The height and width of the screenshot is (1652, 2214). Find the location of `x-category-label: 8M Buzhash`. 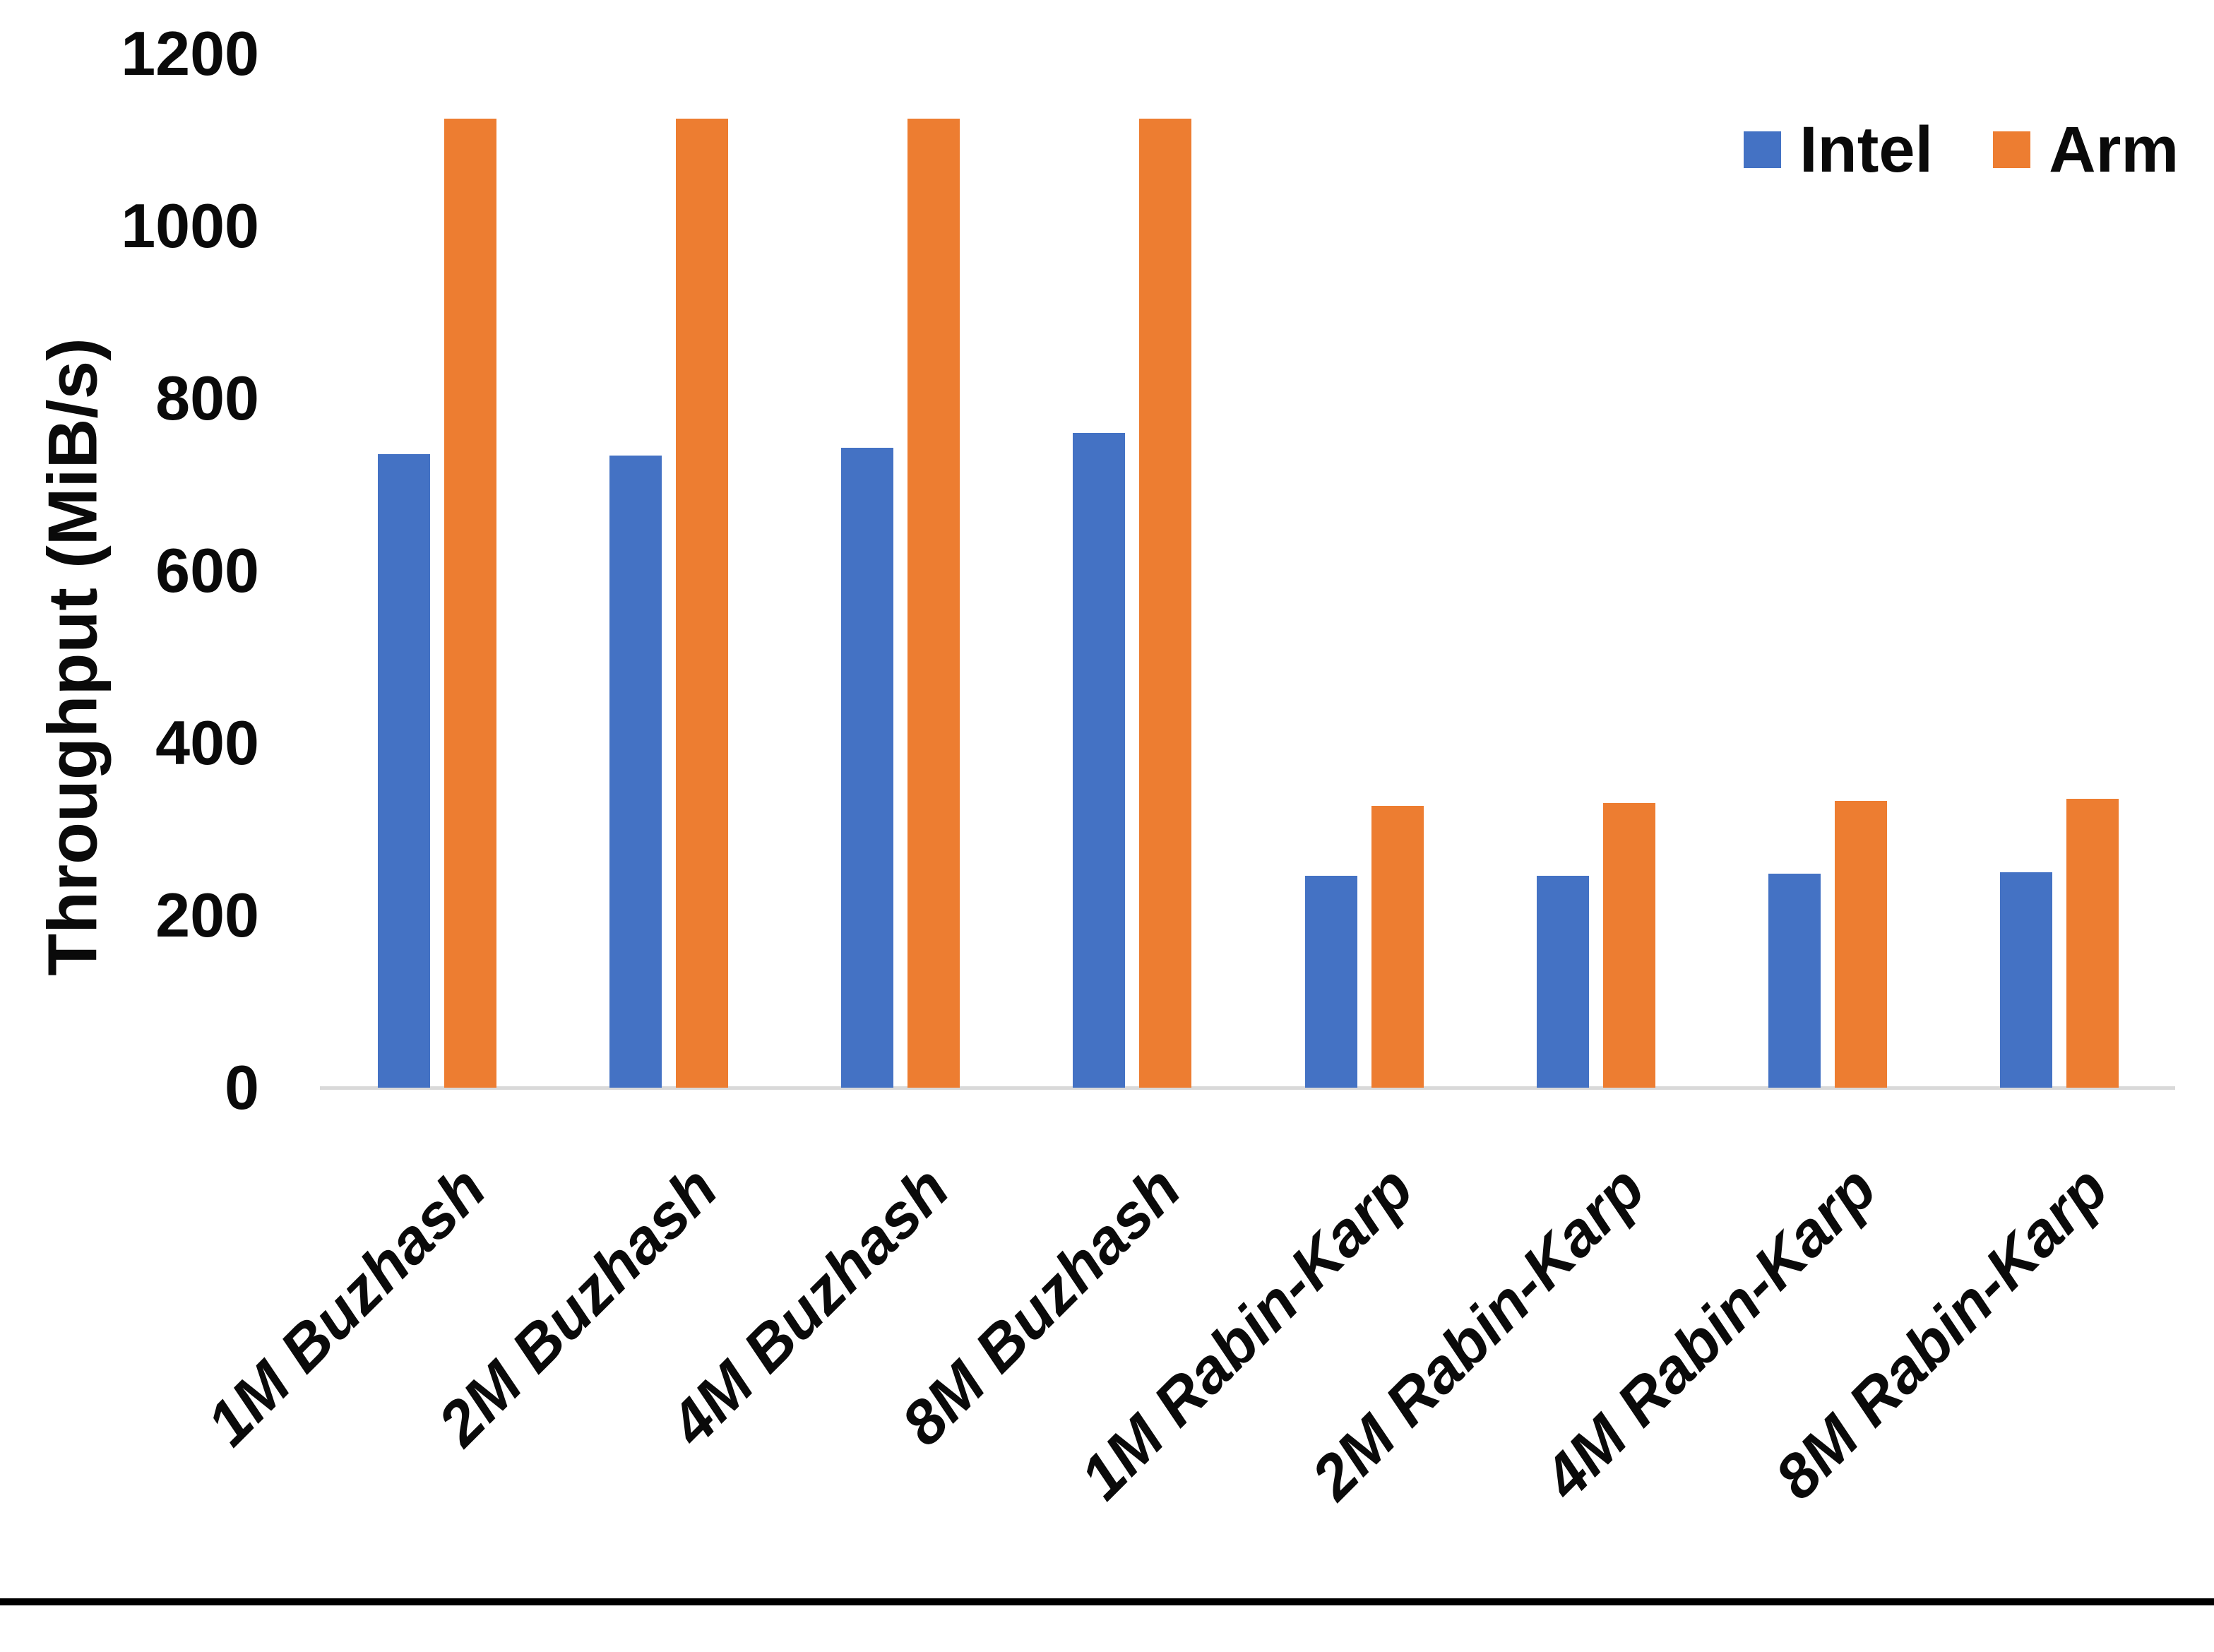

x-category-label: 8M Buzhash is located at coordinates (1041, 1306).